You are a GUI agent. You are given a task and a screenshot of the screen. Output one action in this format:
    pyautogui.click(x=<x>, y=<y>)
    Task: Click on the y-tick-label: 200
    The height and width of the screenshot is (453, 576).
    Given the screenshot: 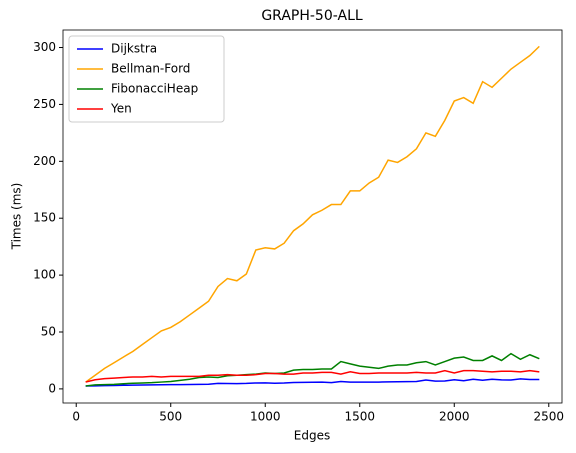 What is the action you would take?
    pyautogui.click(x=44, y=161)
    